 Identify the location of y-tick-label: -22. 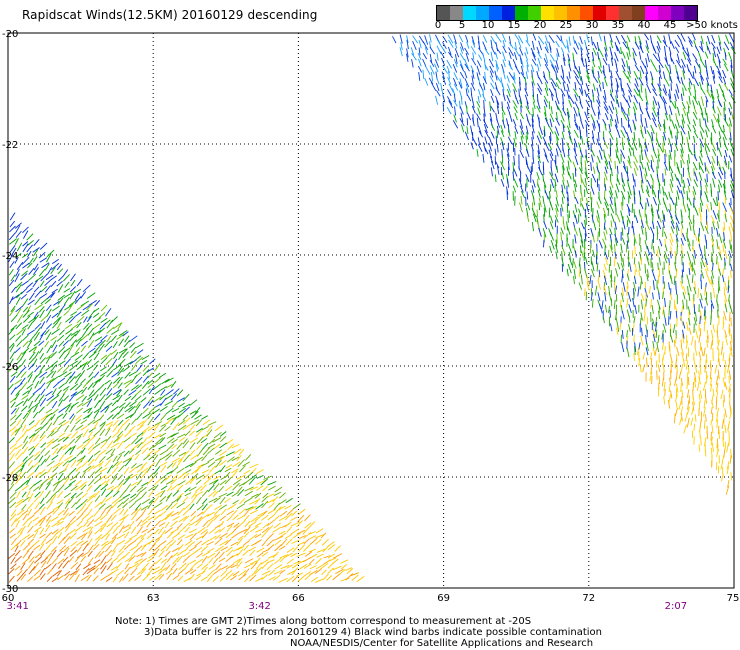
(10, 145).